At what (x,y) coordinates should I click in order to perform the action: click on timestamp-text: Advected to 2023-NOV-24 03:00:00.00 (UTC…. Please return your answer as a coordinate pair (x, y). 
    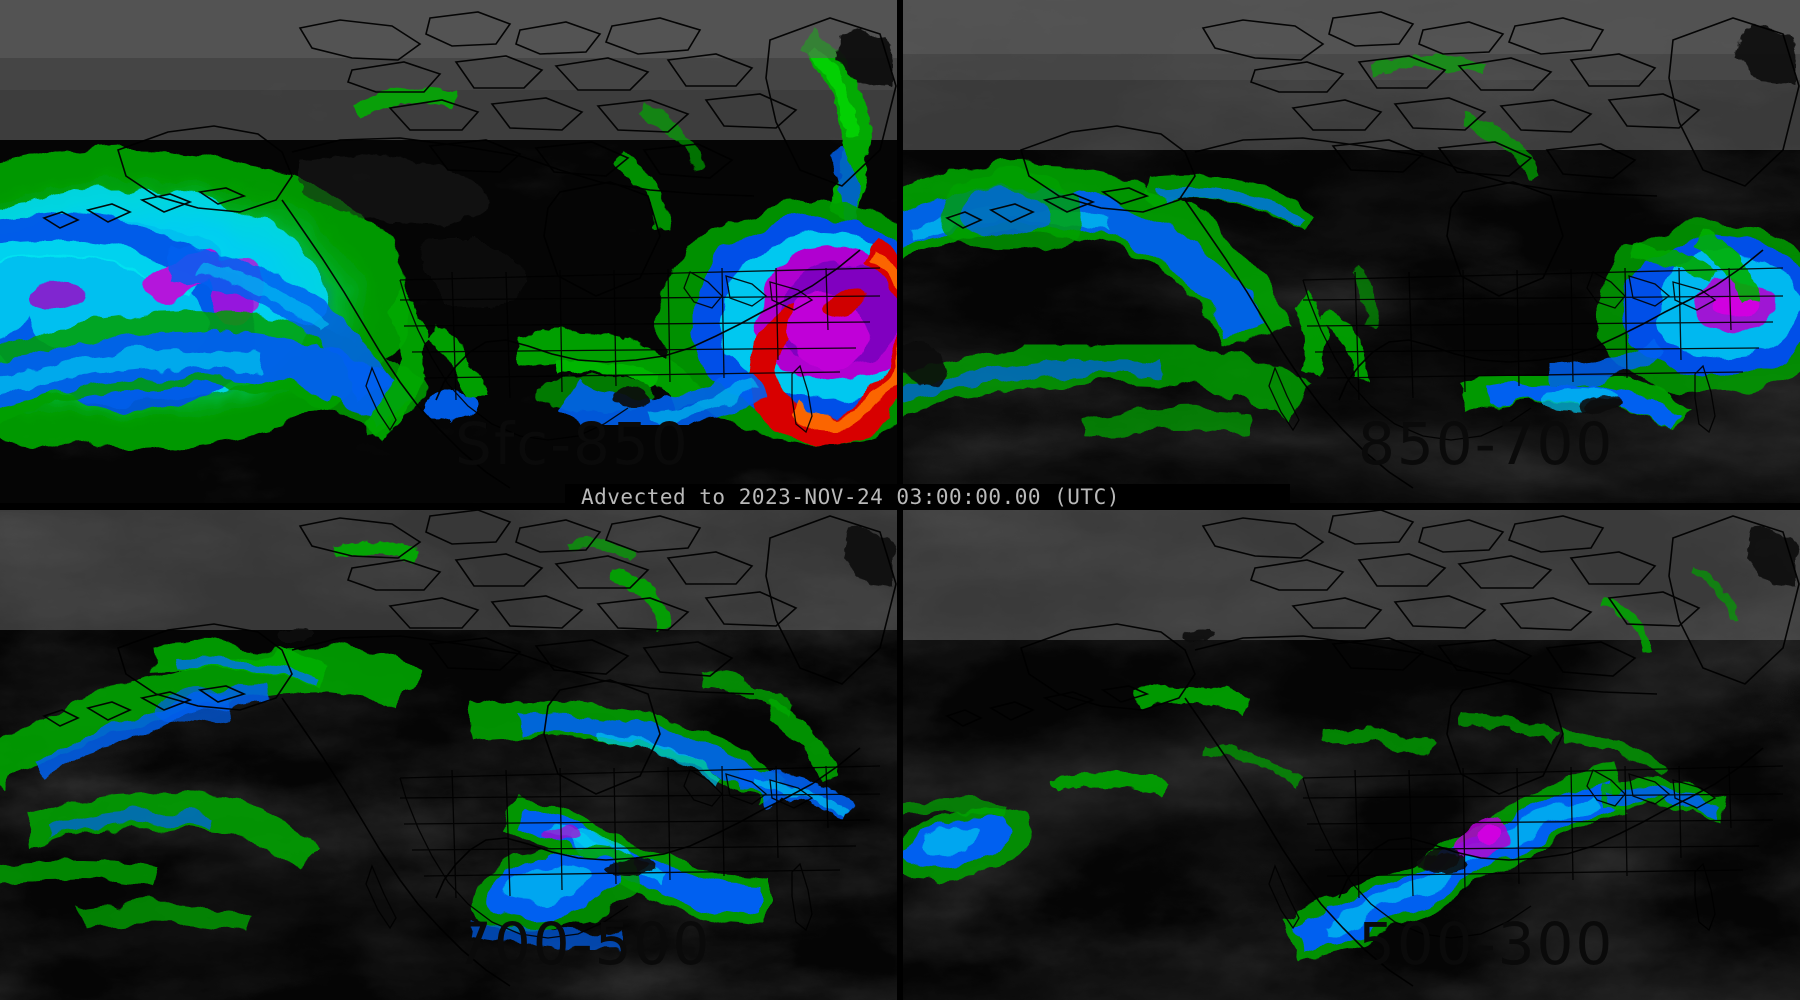
    Looking at the image, I should click on (850, 497).